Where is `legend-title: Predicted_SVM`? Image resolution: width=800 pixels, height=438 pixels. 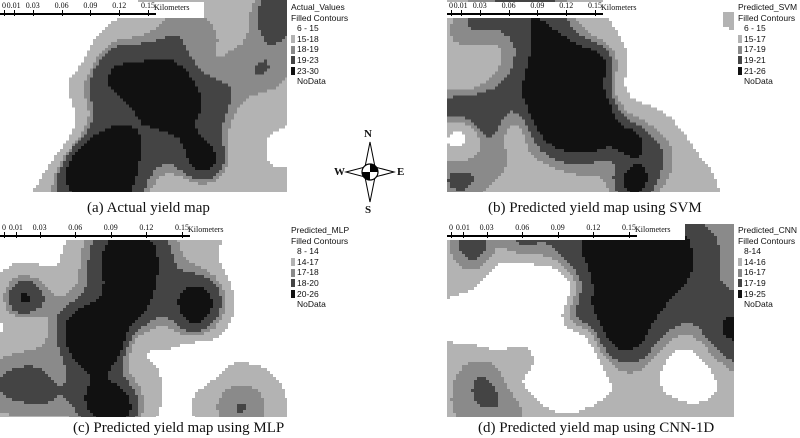 legend-title: Predicted_SVM is located at coordinates (768, 7).